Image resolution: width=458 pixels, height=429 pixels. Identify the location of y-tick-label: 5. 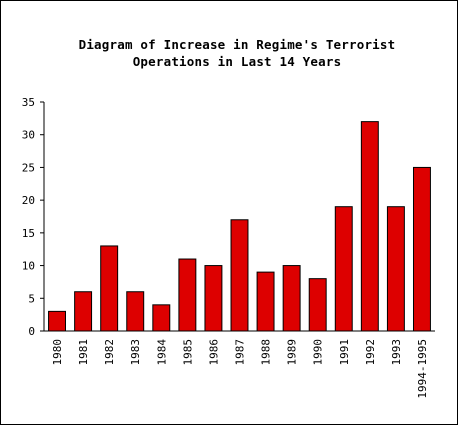
(31, 298).